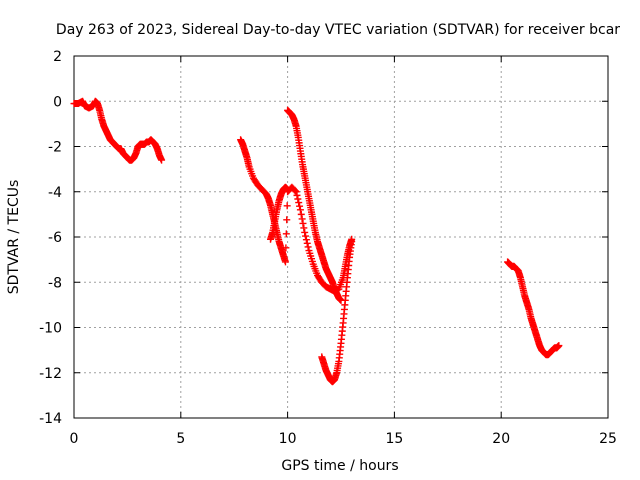 The width and height of the screenshot is (640, 480). I want to click on y-tick-labels: 2 0 -2 -4 -6 -8 -10 -12 -14, so click(50, 238).